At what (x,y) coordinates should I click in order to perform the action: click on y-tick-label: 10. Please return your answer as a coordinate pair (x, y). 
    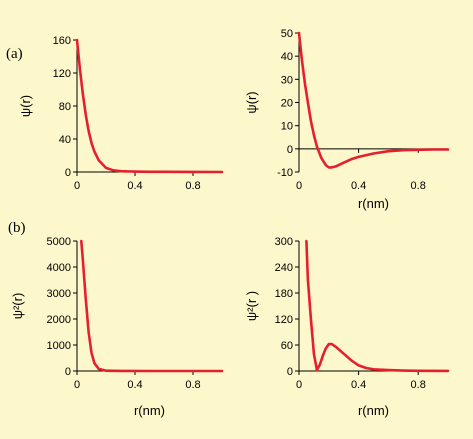
    Looking at the image, I should click on (287, 127).